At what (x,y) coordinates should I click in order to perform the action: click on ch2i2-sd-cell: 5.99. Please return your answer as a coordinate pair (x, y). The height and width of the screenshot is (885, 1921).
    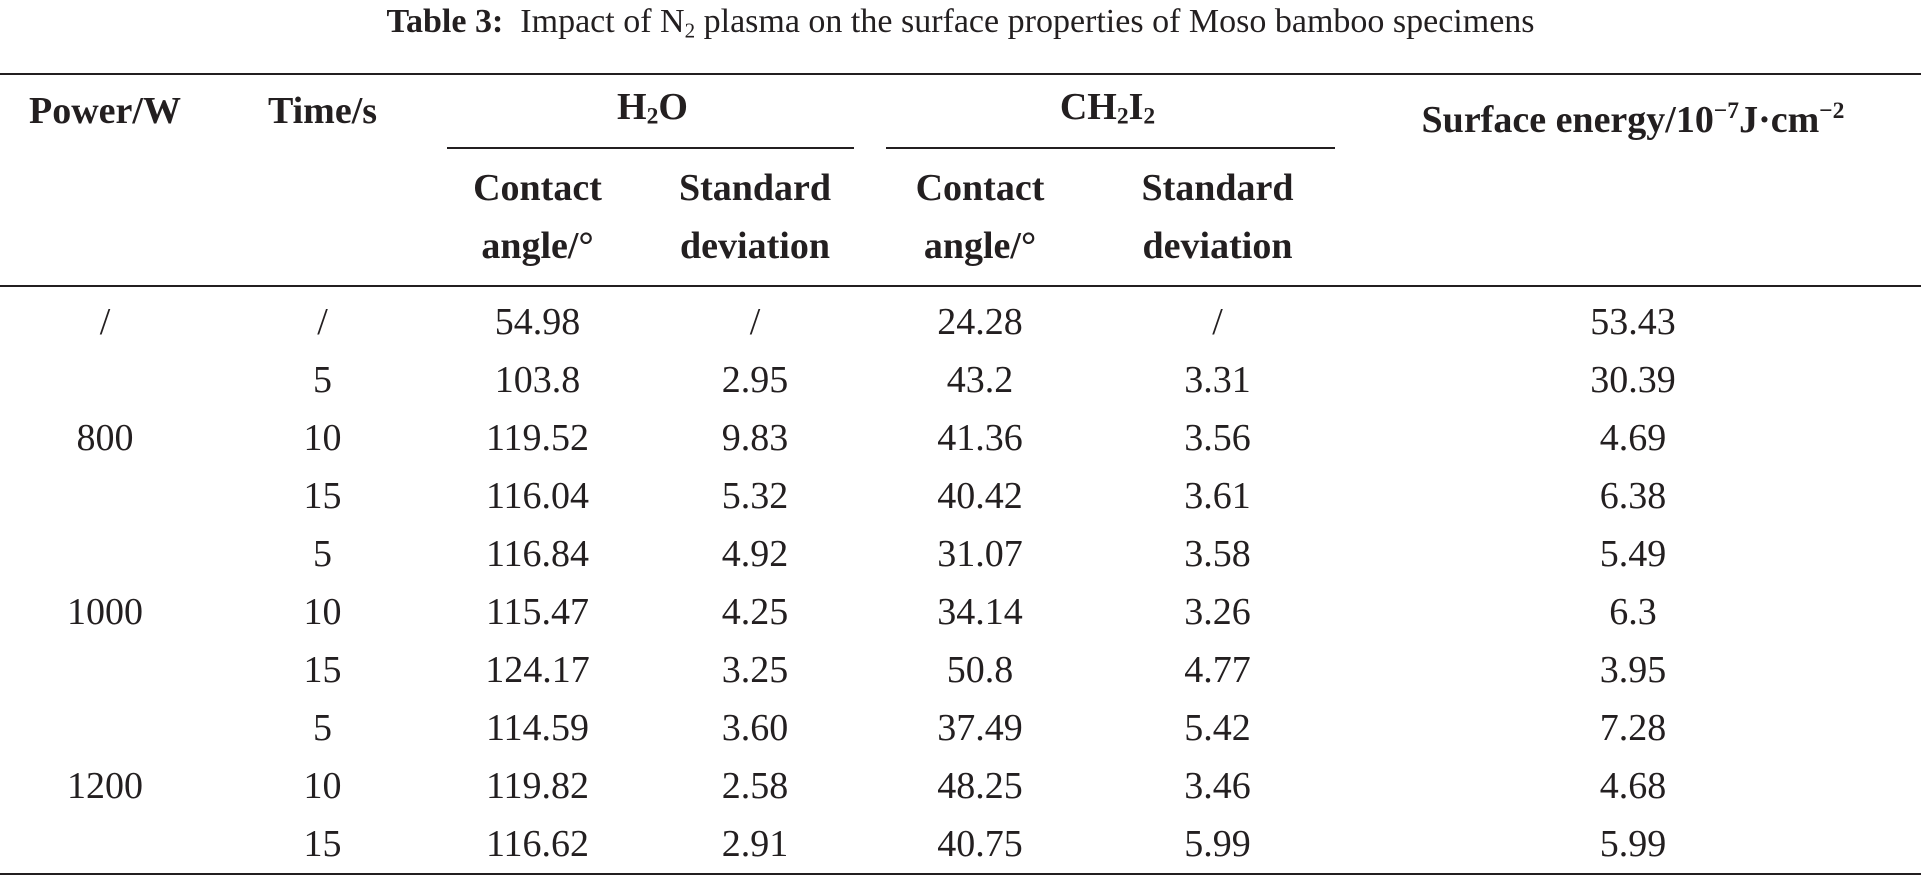
    Looking at the image, I should click on (1217, 844).